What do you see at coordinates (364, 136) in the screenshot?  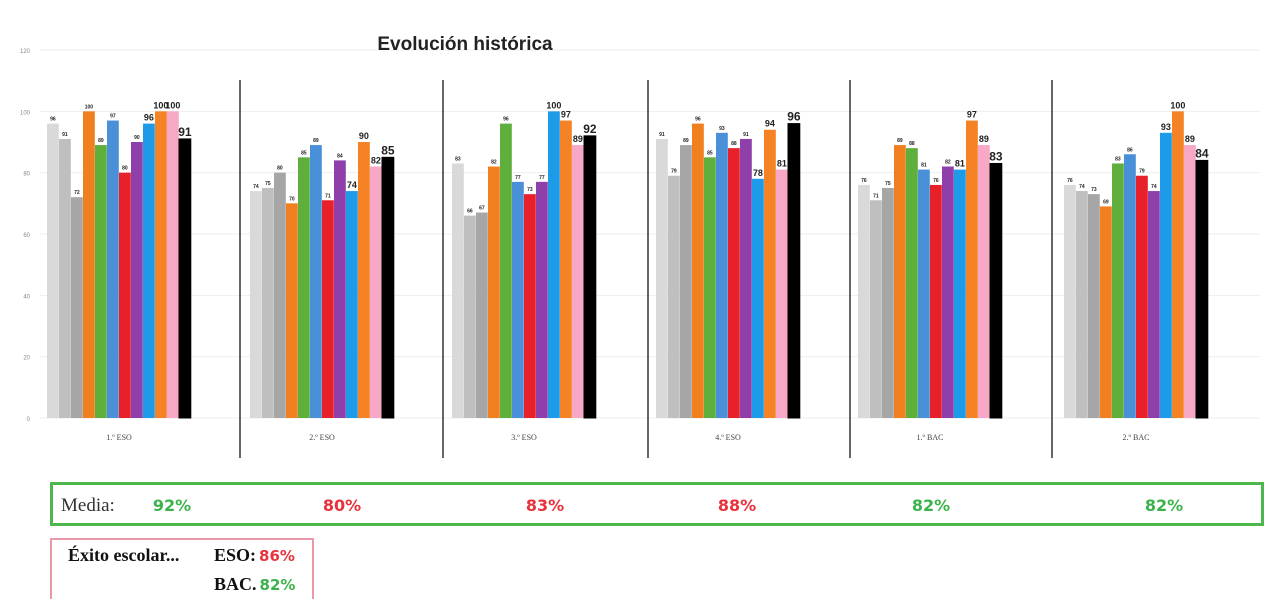 I see `data-label: 90` at bounding box center [364, 136].